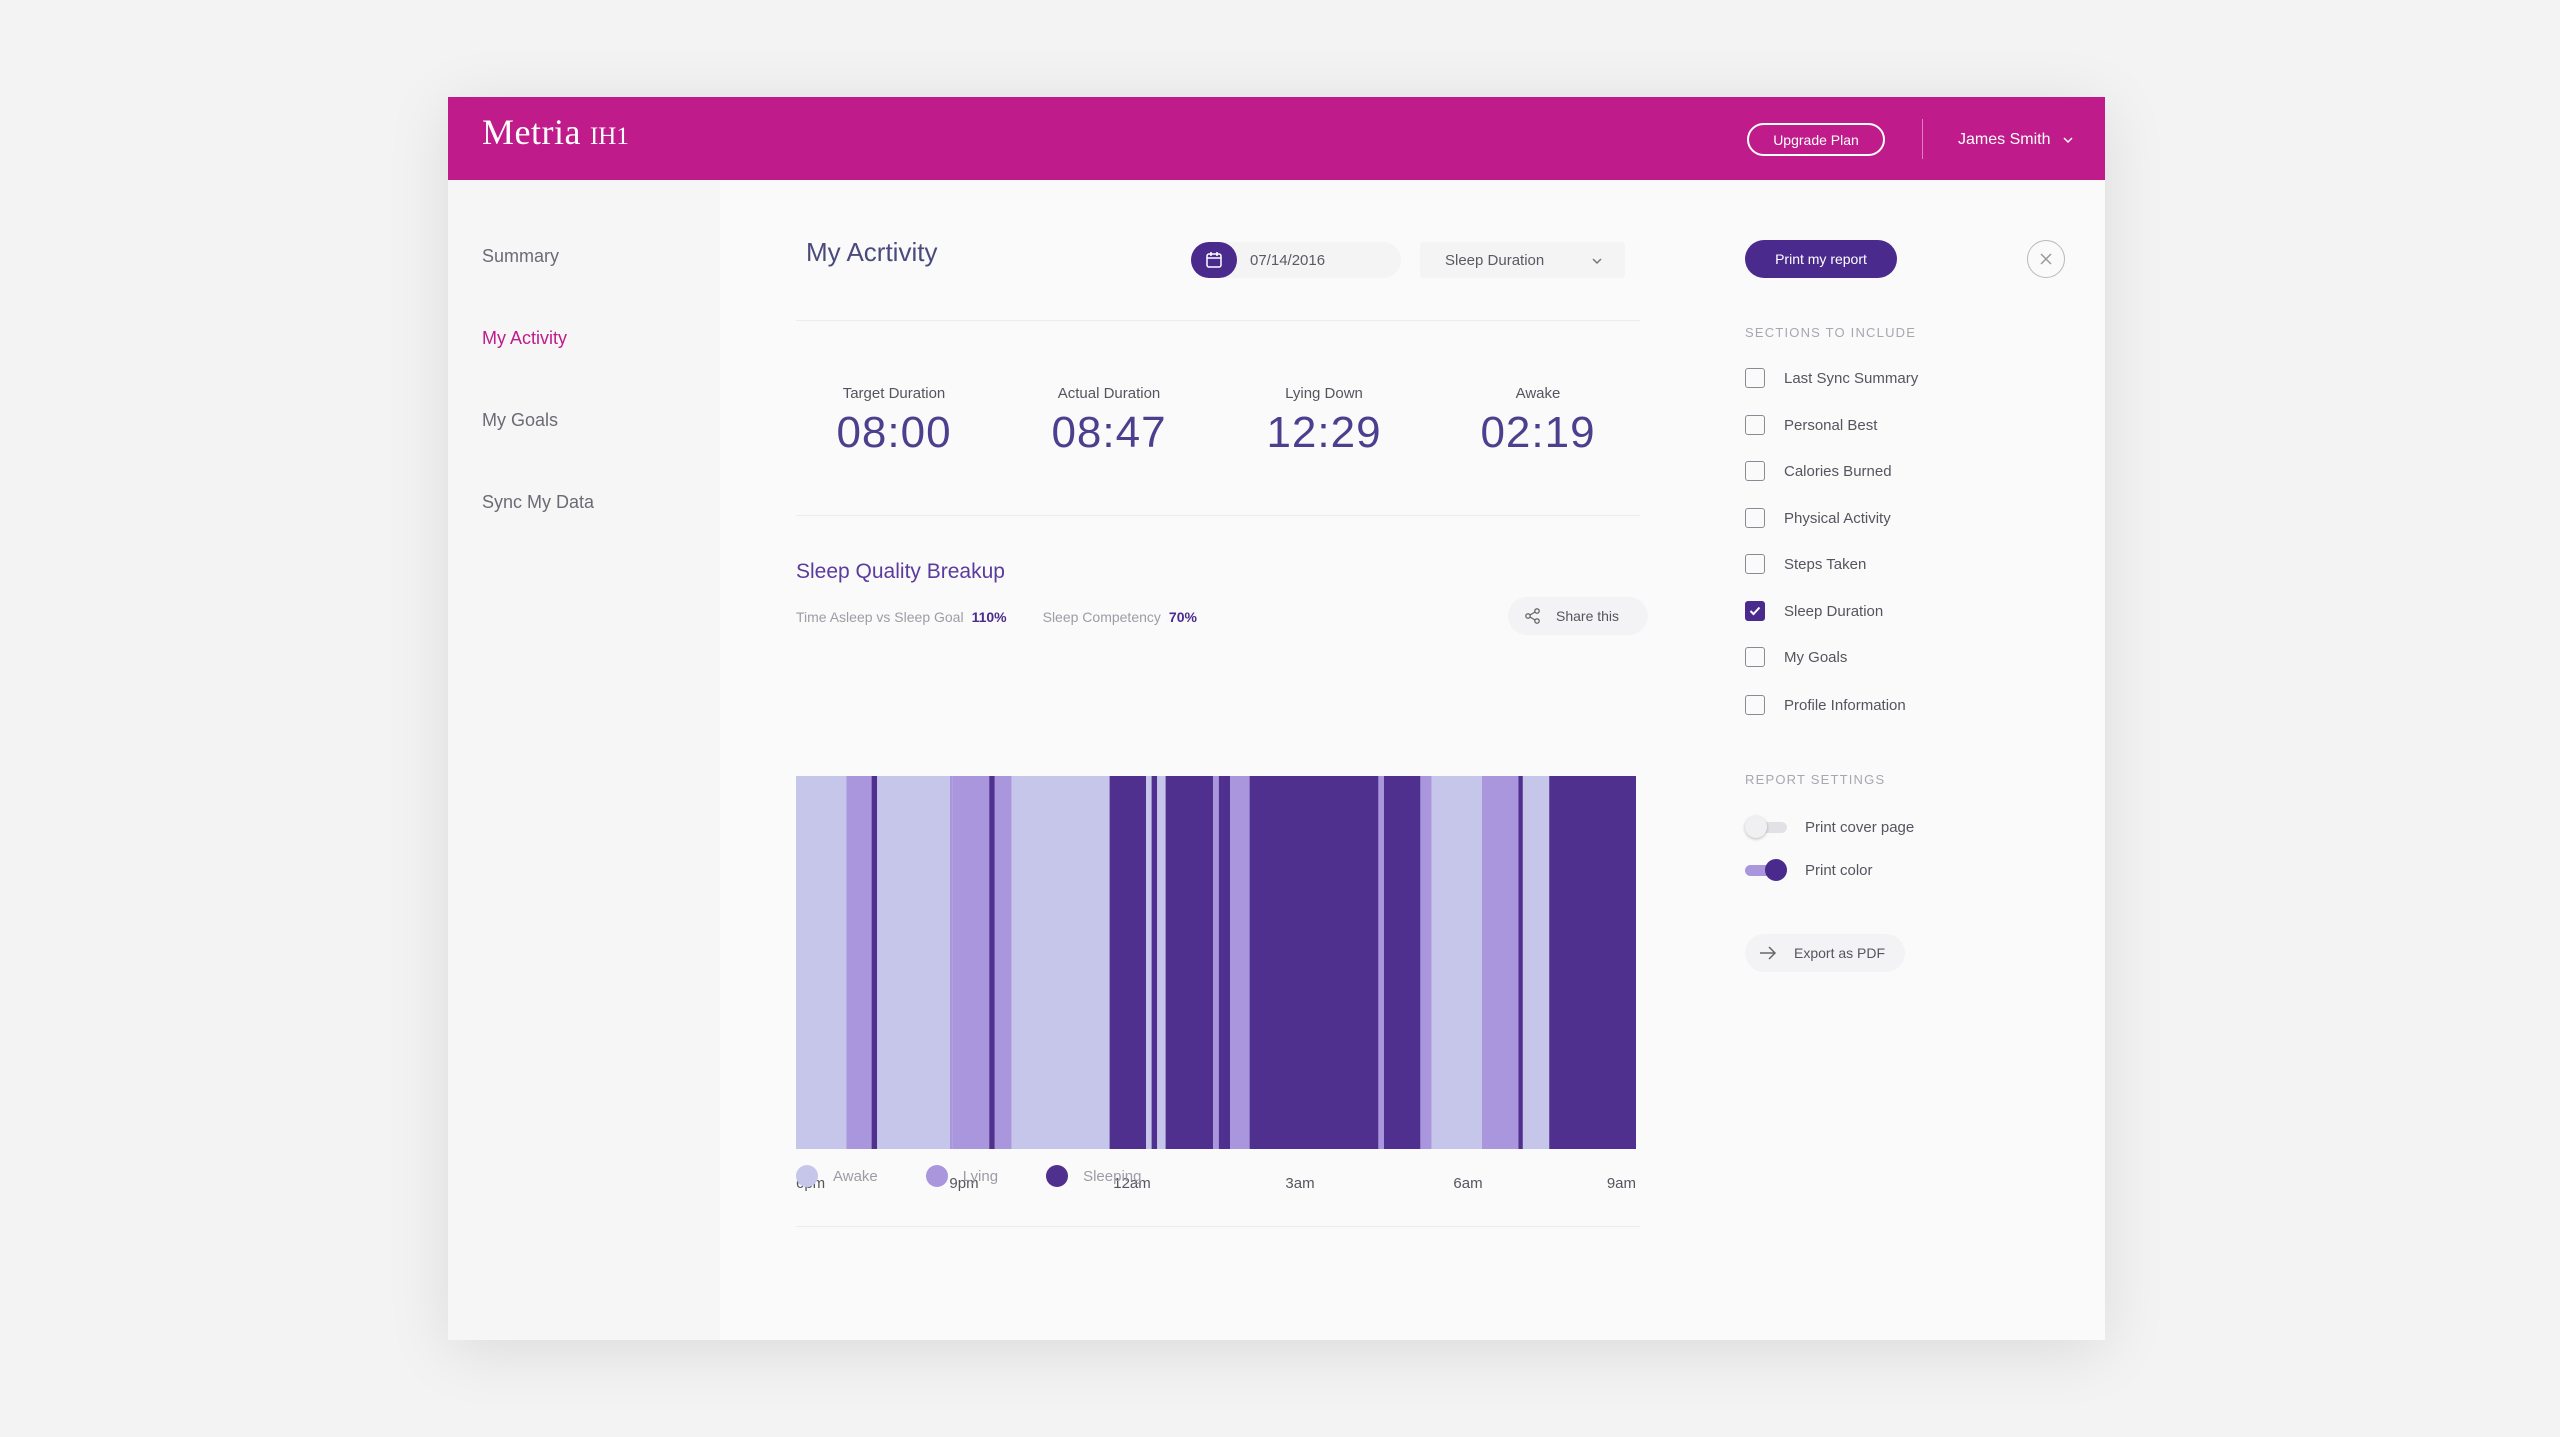  I want to click on x-tick-label: 3am, so click(1299, 1183).